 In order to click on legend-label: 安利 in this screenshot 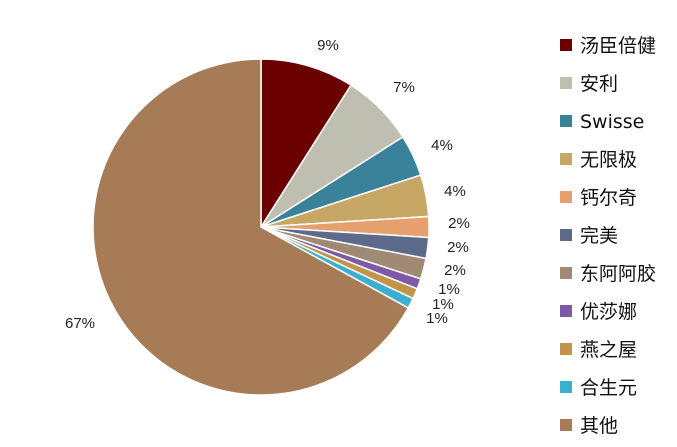, I will do `click(599, 84)`.